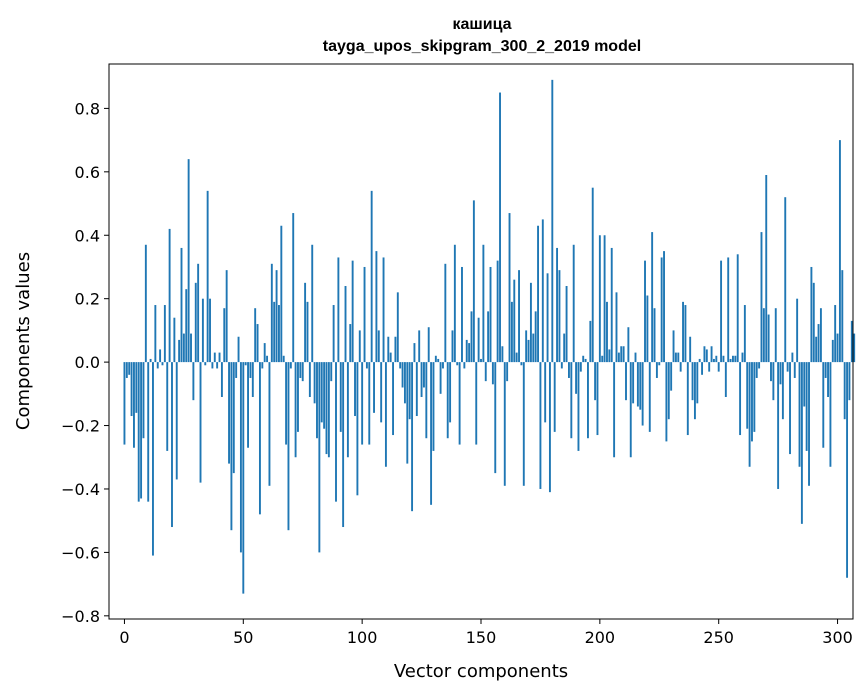 This screenshot has width=867, height=696. I want to click on y-tick-label: 0.2, so click(87, 299).